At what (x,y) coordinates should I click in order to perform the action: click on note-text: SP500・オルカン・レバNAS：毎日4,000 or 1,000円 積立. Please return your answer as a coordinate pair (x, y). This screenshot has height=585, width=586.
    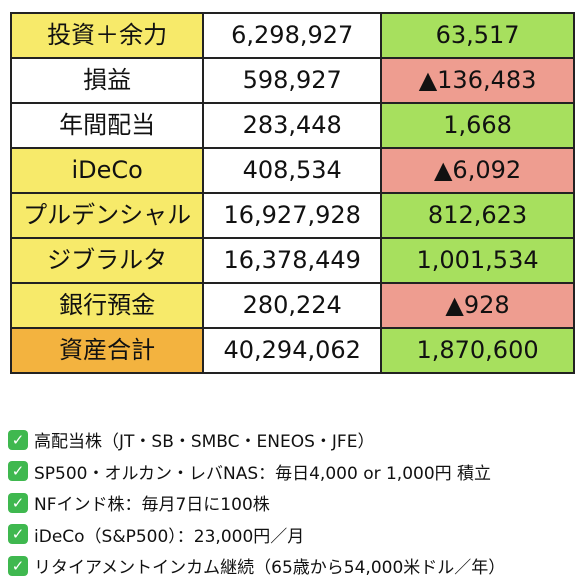
    Looking at the image, I should click on (263, 473).